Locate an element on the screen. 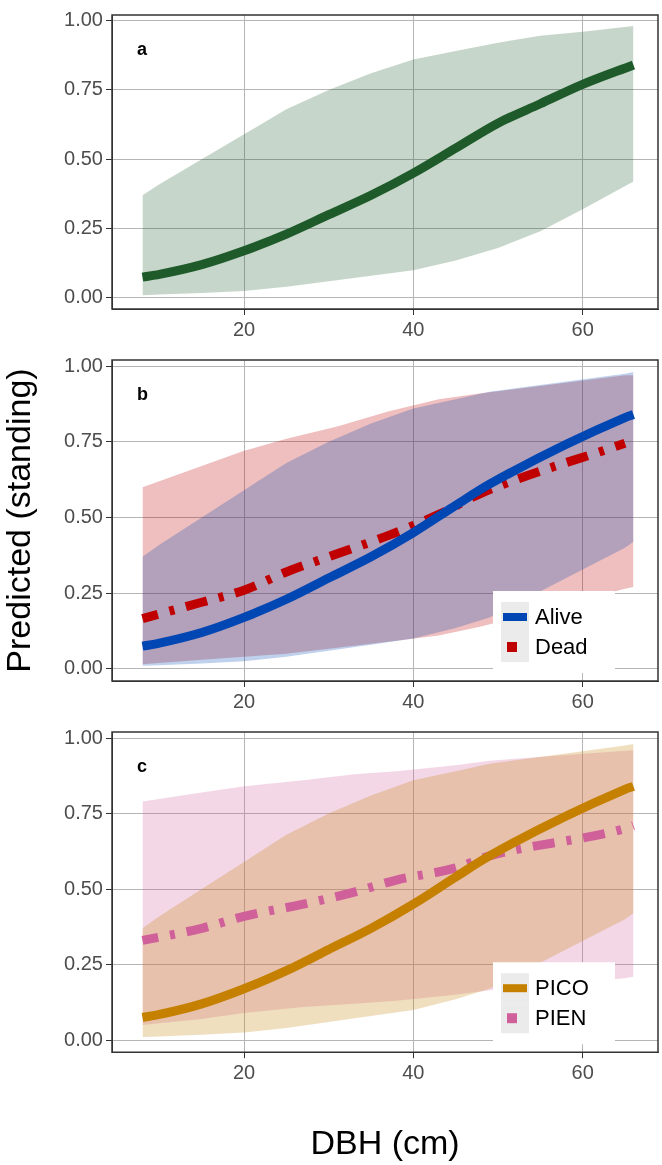 Image resolution: width=662 pixels, height=1165 pixels. legend-label: PICO is located at coordinates (562, 988).